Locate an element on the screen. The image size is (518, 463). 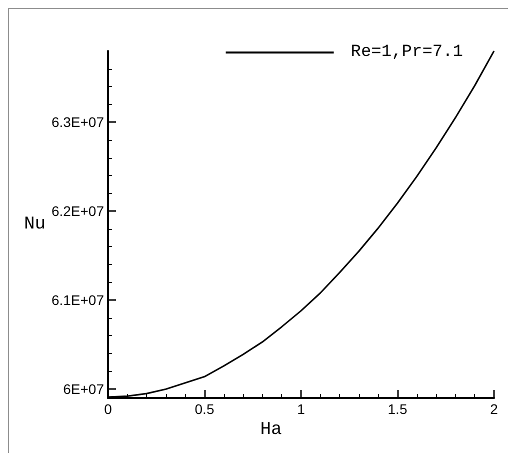
x-tick-label: 1 is located at coordinates (301, 409).